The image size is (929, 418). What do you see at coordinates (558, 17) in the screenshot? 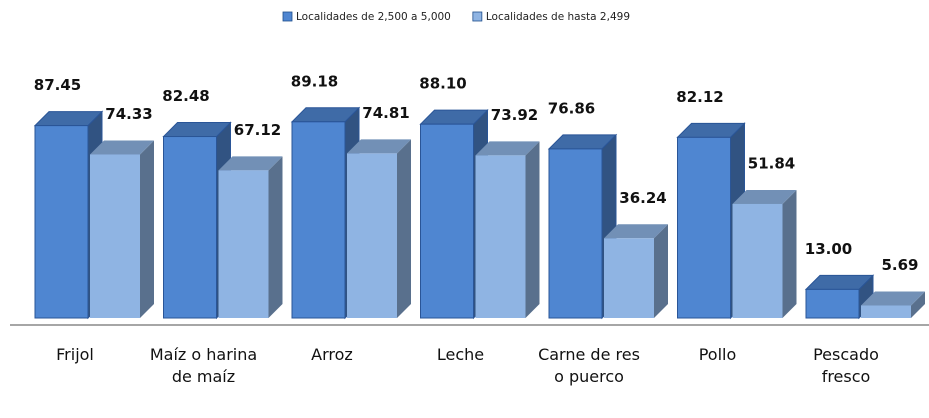
I see `legend-label: Localidades de hasta 2,499` at bounding box center [558, 17].